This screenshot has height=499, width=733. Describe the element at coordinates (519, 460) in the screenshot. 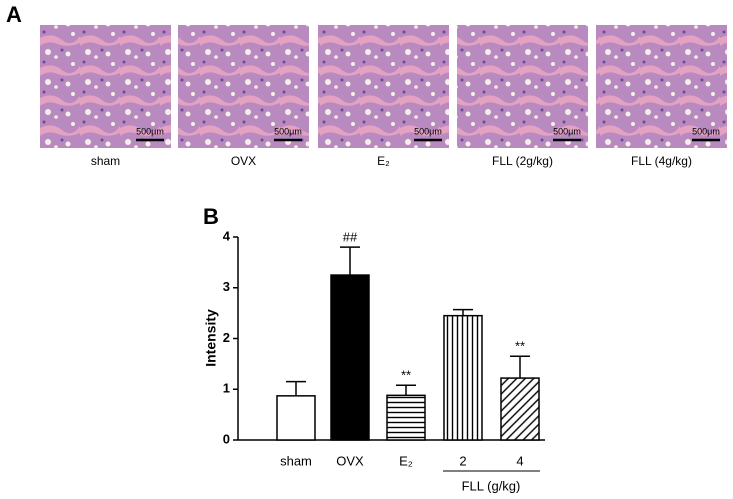

I see `x-tick-label: 4` at that location.